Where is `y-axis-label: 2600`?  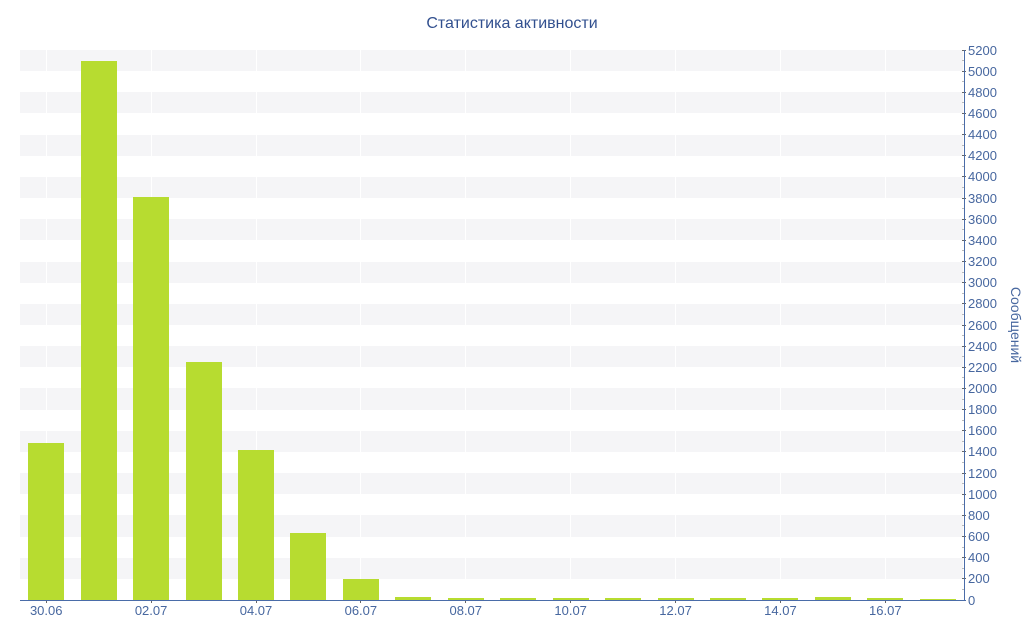
y-axis-label: 2600 is located at coordinates (982, 325).